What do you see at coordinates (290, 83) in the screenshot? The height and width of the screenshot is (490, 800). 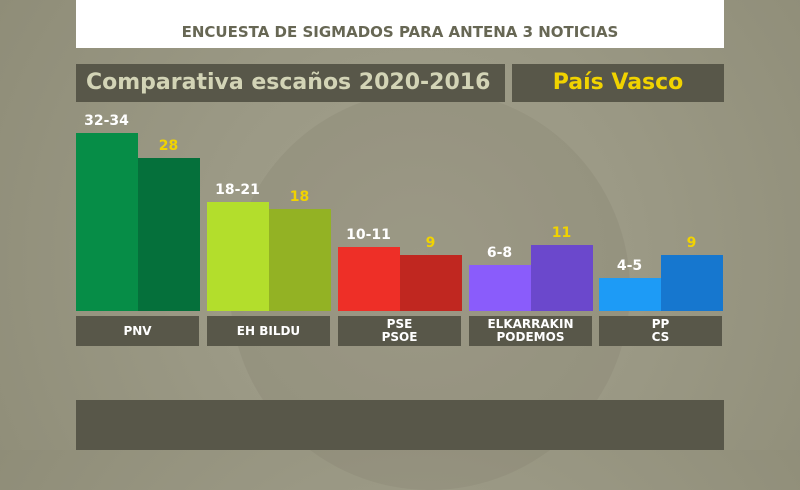 I see `chart-subtitle: Comparativa escaños 2020-2016` at bounding box center [290, 83].